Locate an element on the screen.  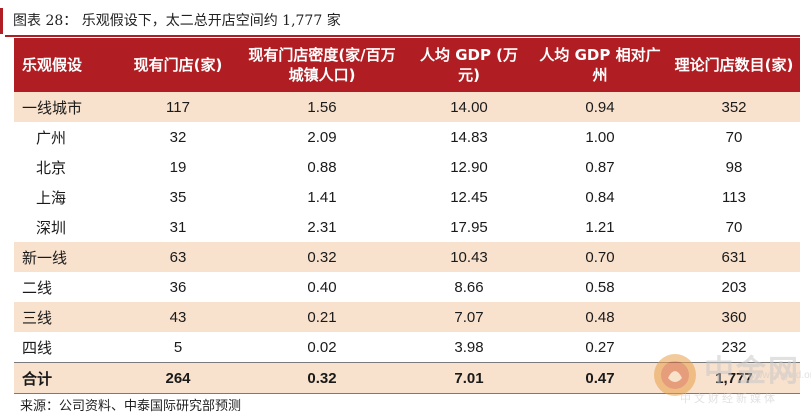
watermark-slogan: 中文财经新媒体 is located at coordinates (729, 398).